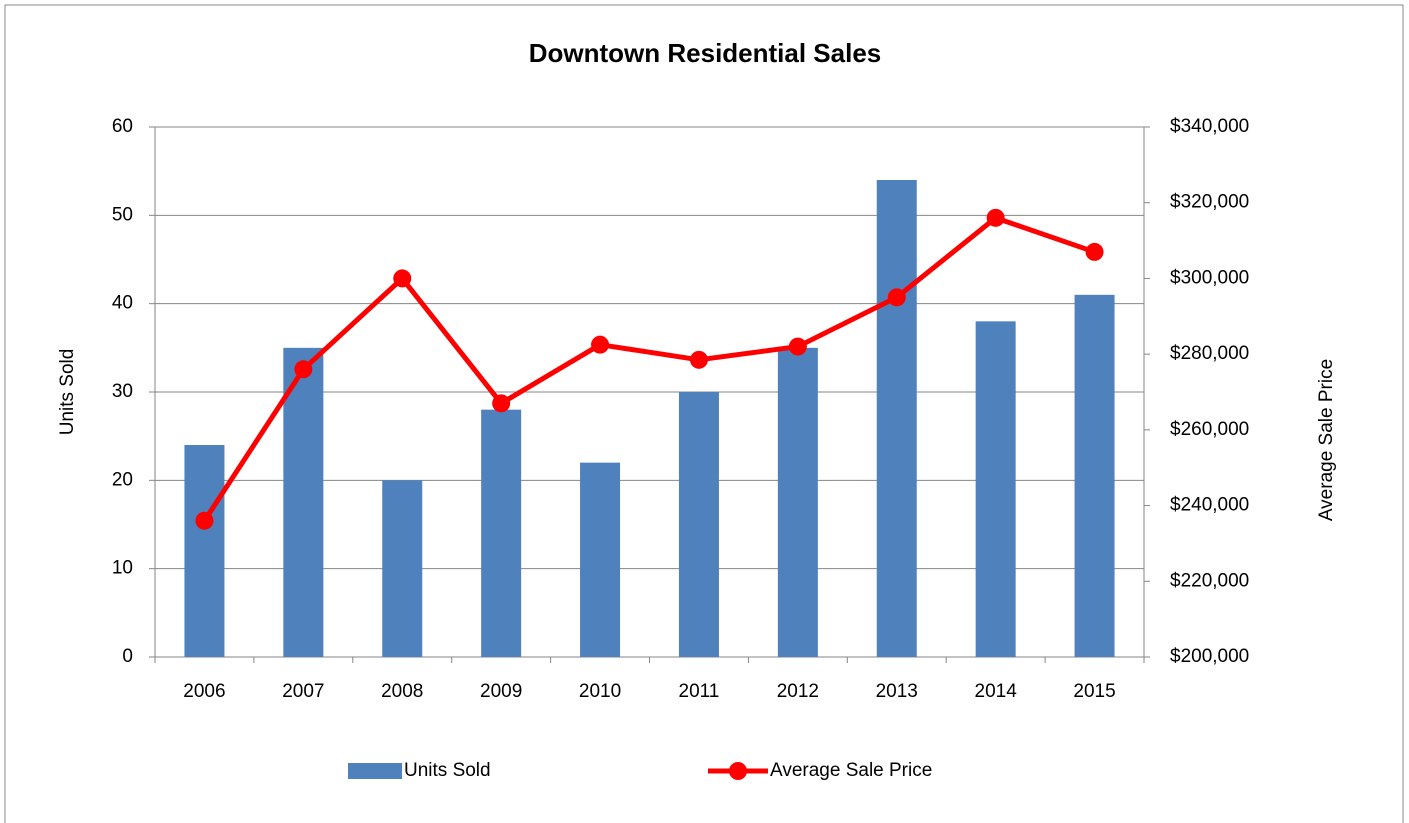  What do you see at coordinates (127, 656) in the screenshot?
I see `y-tick-label: 0` at bounding box center [127, 656].